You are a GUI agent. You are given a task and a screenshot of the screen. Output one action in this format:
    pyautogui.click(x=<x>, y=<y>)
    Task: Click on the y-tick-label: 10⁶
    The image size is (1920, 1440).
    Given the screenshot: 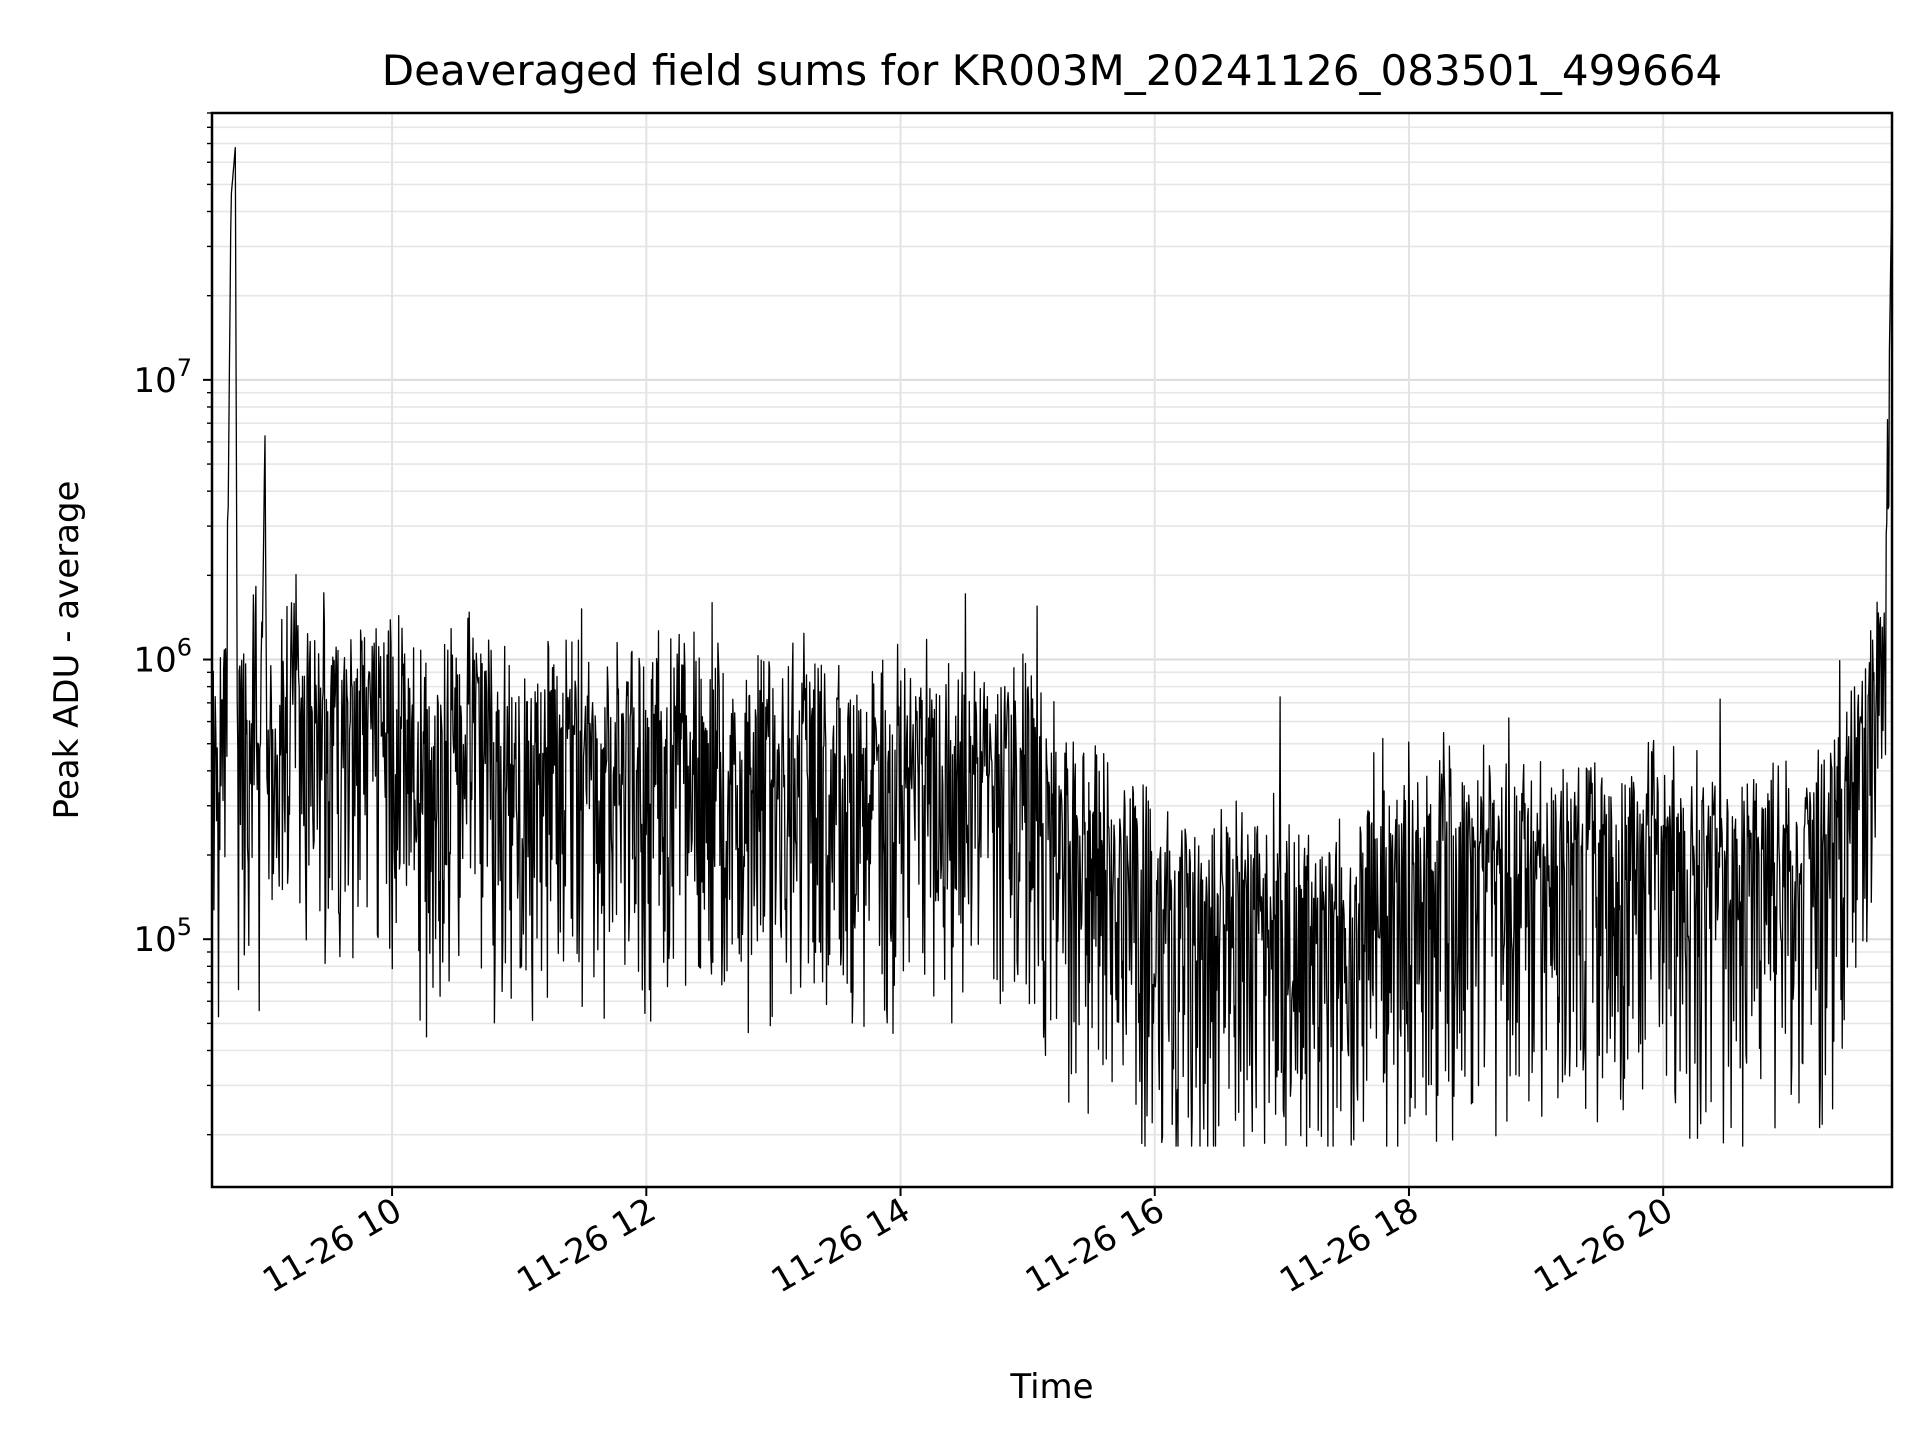 What is the action you would take?
    pyautogui.click(x=162, y=657)
    